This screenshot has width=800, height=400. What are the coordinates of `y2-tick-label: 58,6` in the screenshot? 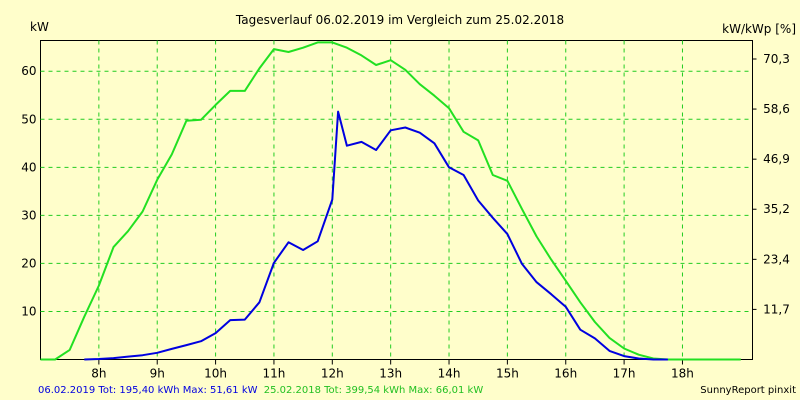 It's located at (776, 109).